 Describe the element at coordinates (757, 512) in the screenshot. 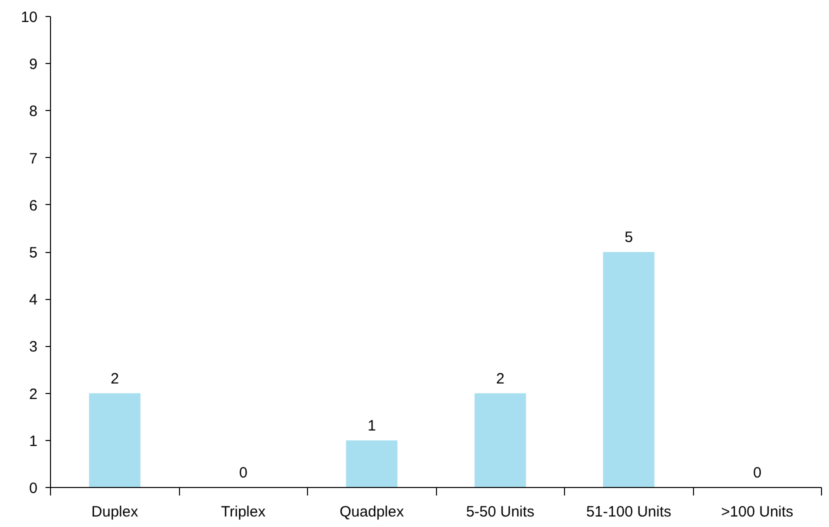

I see `x-tick-label: >100 Units` at that location.